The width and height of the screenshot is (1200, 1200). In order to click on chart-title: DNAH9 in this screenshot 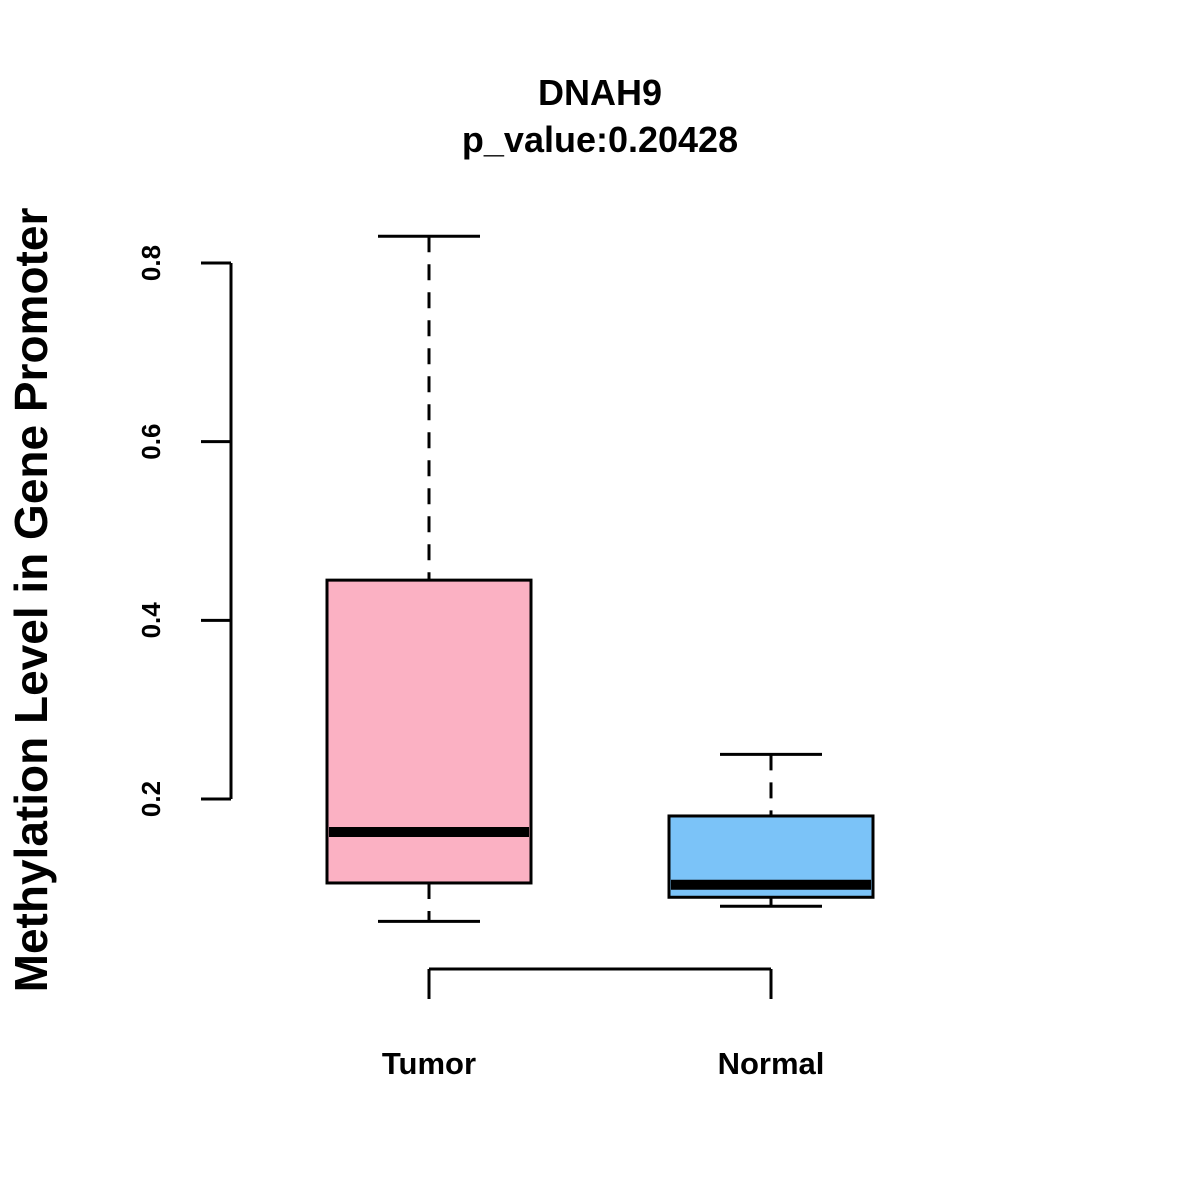, I will do `click(600, 92)`.